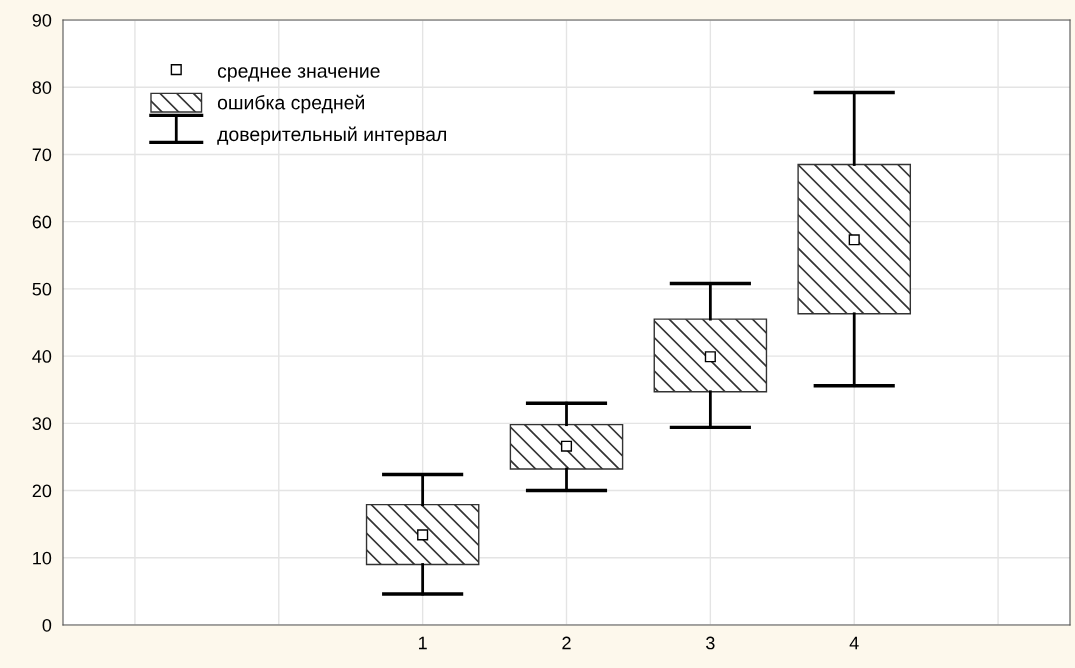 The width and height of the screenshot is (1075, 668). Describe the element at coordinates (42, 222) in the screenshot. I see `y-tick-label: 60` at that location.